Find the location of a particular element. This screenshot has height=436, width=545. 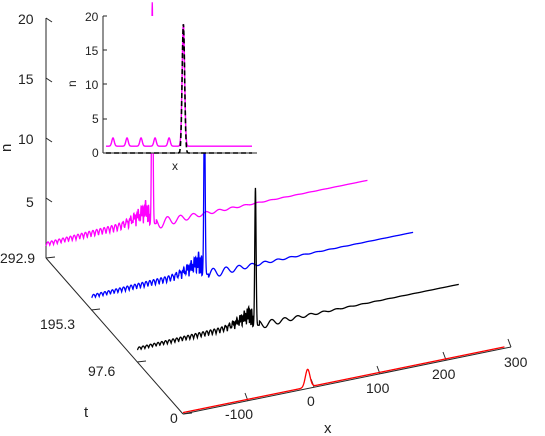

x-tick-label: 200 is located at coordinates (444, 374).